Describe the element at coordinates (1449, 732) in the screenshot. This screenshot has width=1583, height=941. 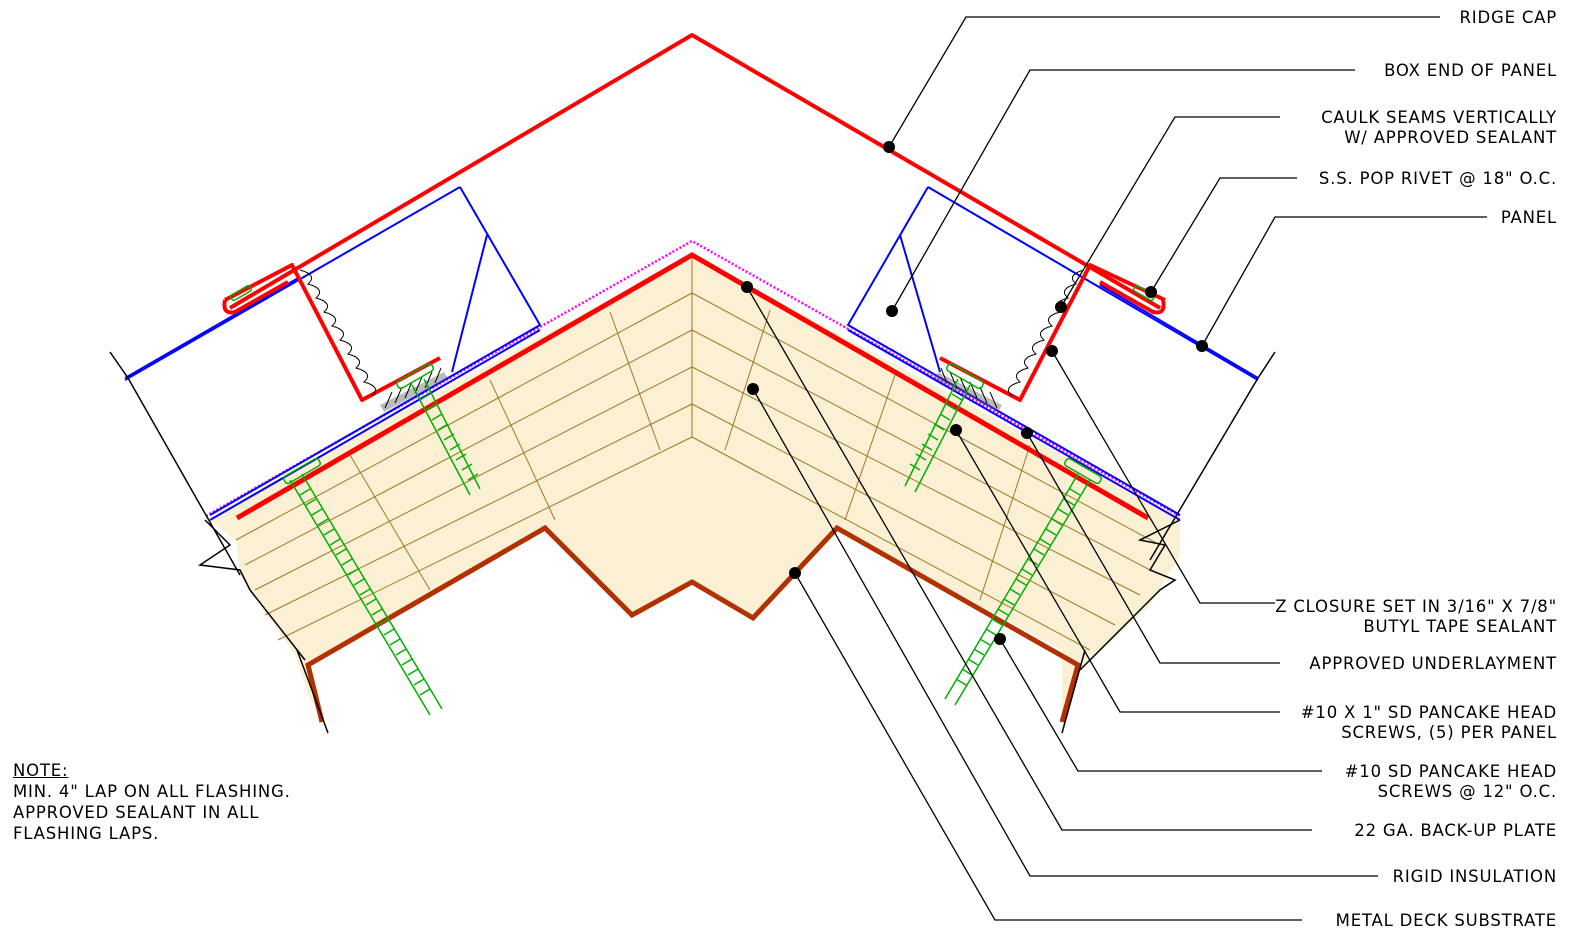
I see `label-screws-1in-2: SCREWS, (5) PER PANEL` at that location.